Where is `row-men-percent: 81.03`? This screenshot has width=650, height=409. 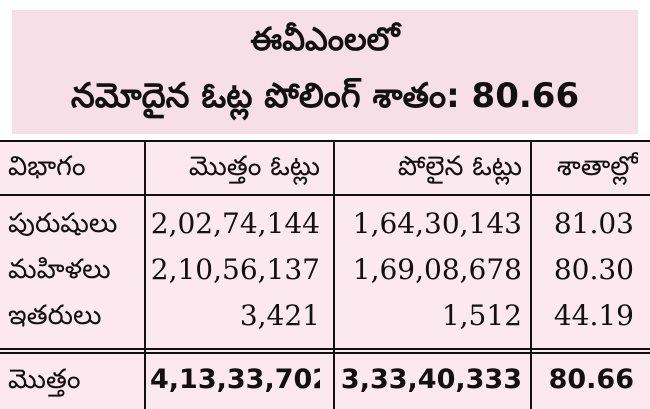
row-men-percent: 81.03 is located at coordinates (593, 223).